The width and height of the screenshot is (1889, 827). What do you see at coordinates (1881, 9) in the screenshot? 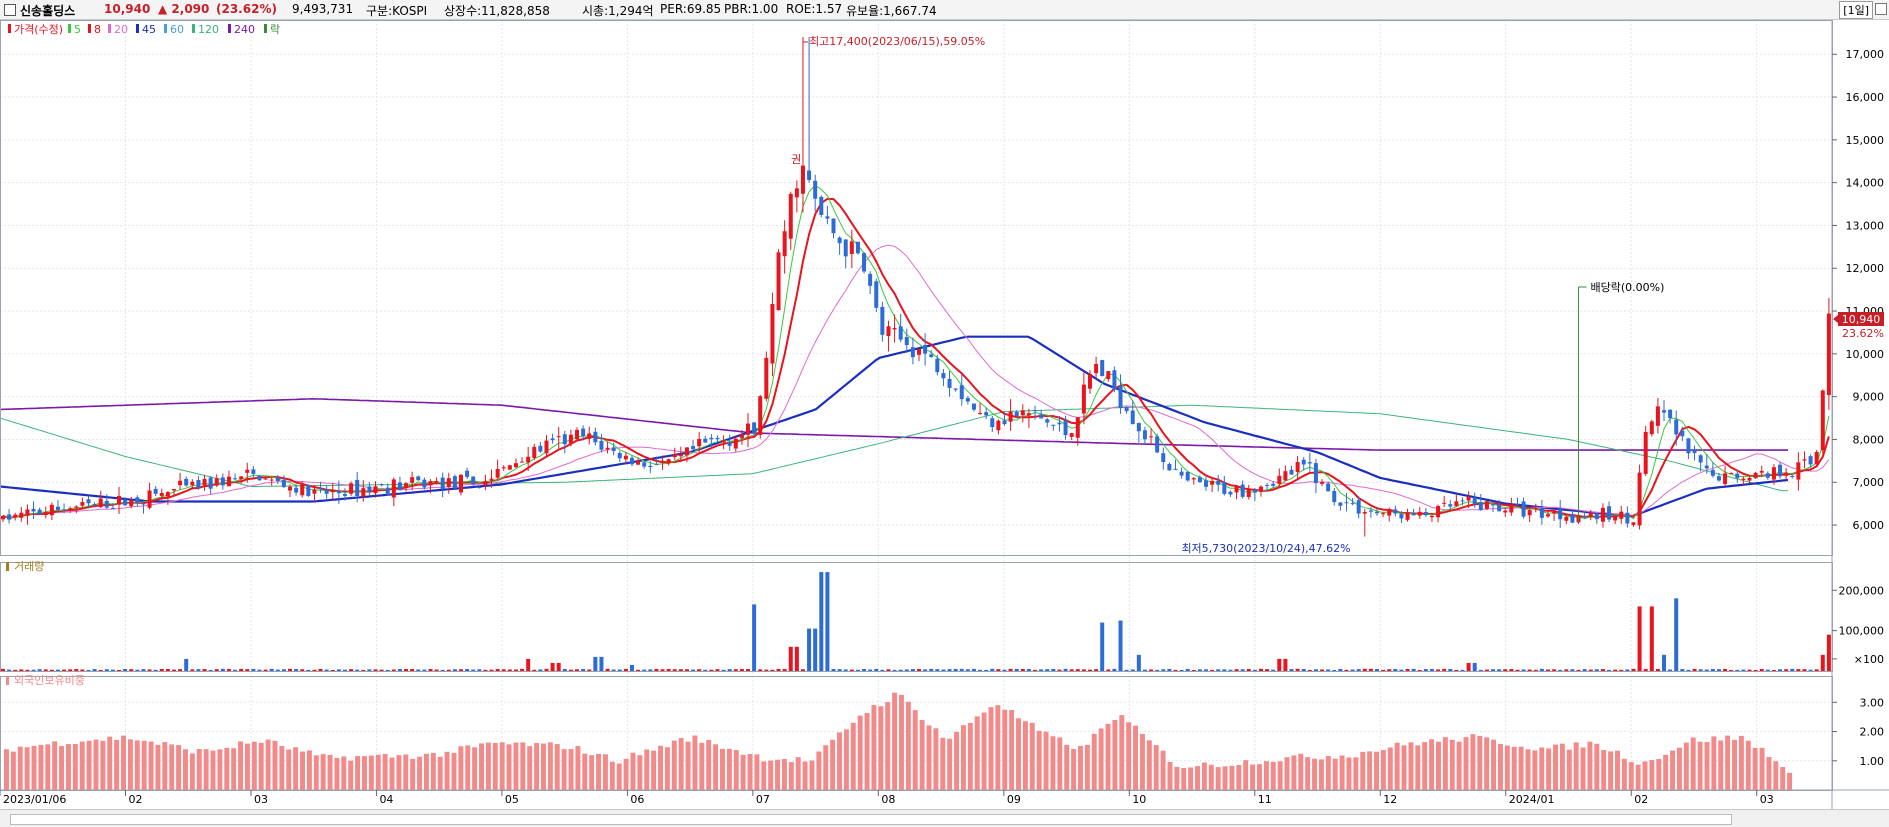
I see `window-restore-icon` at bounding box center [1881, 9].